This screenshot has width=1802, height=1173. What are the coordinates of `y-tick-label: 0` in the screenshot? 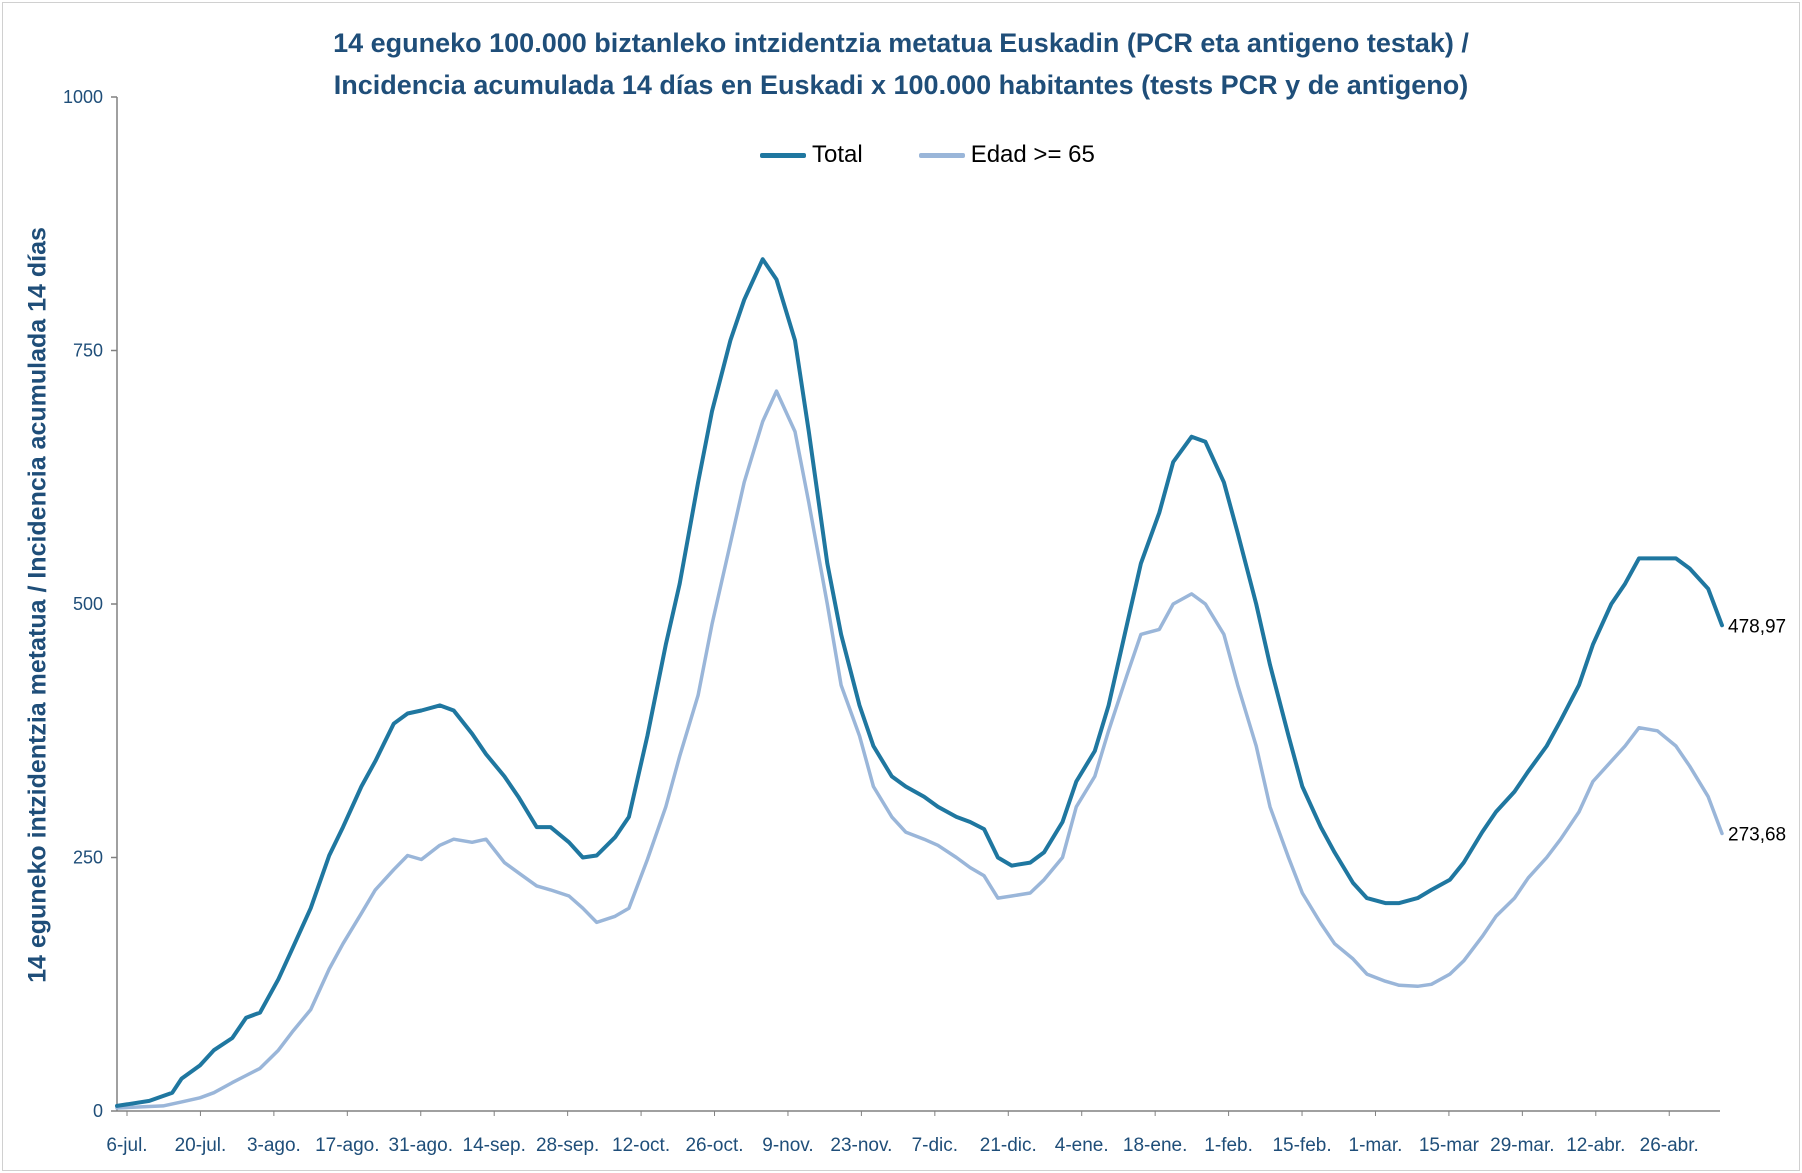 It's located at (98, 1111).